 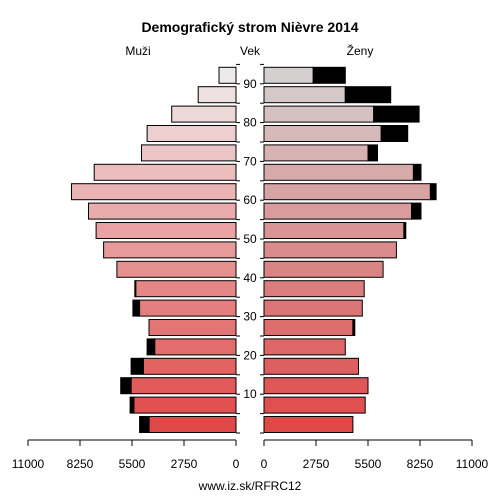 What do you see at coordinates (250, 123) in the screenshot?
I see `age-tick-label: 80` at bounding box center [250, 123].